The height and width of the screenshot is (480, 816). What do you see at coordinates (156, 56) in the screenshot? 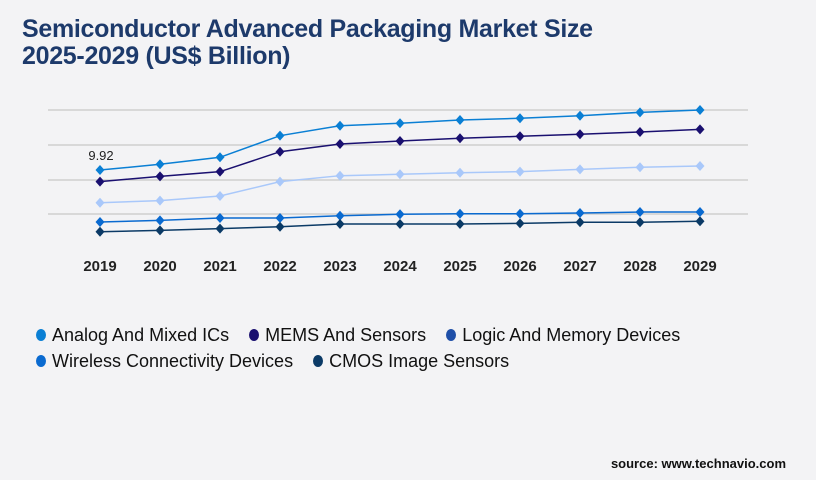
I see `title-line-2: 2025-2029 (US$ Billion)` at bounding box center [156, 56].